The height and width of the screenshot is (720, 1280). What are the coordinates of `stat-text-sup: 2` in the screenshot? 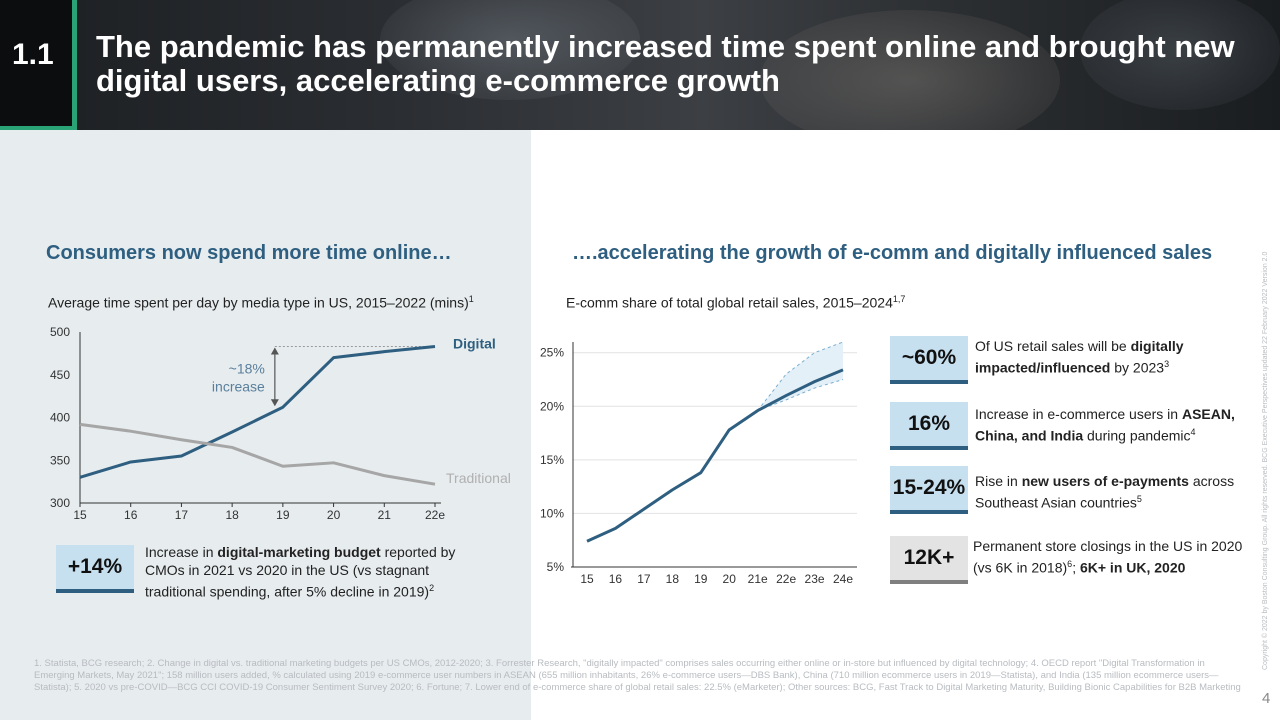 It's located at (432, 588).